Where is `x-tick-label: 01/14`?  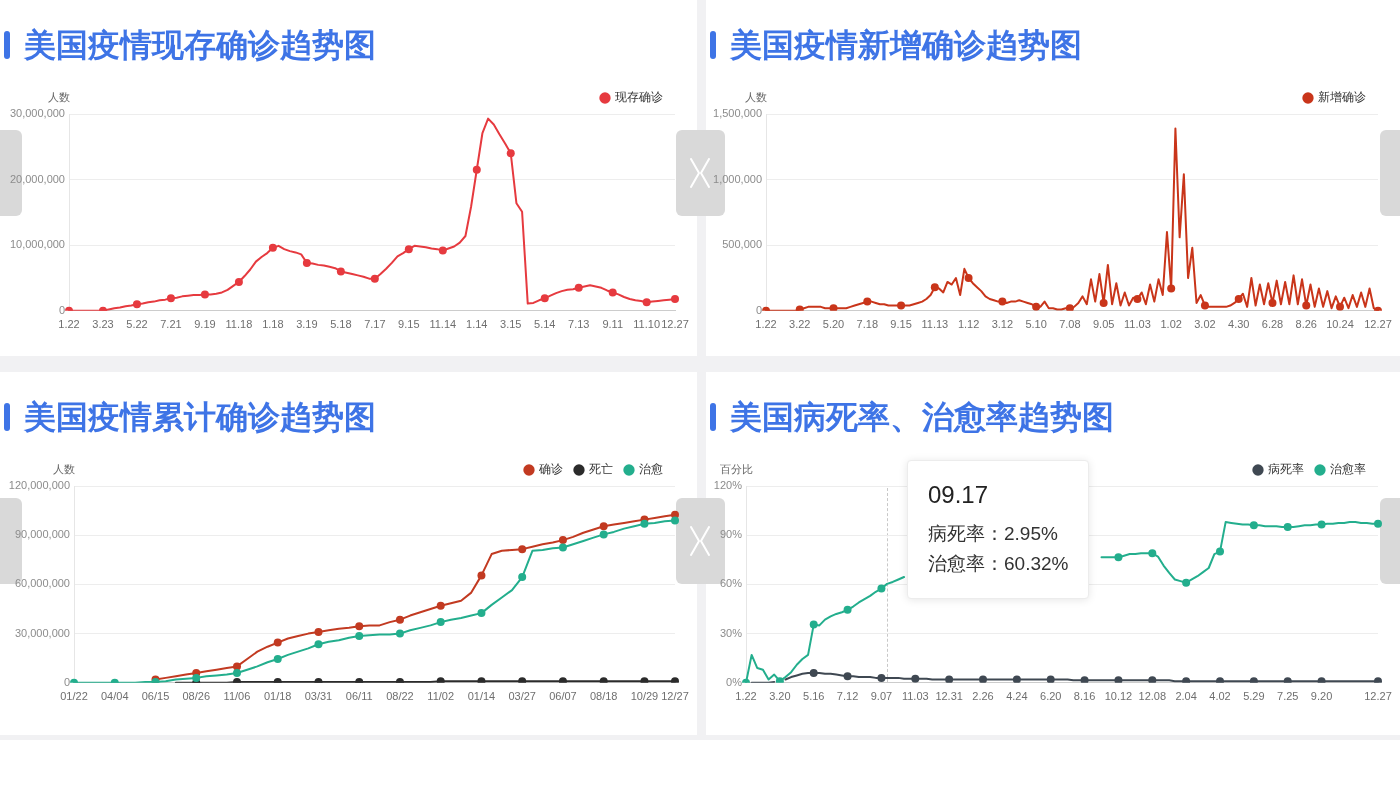
x-tick-label: 01/14 is located at coordinates (481, 696).